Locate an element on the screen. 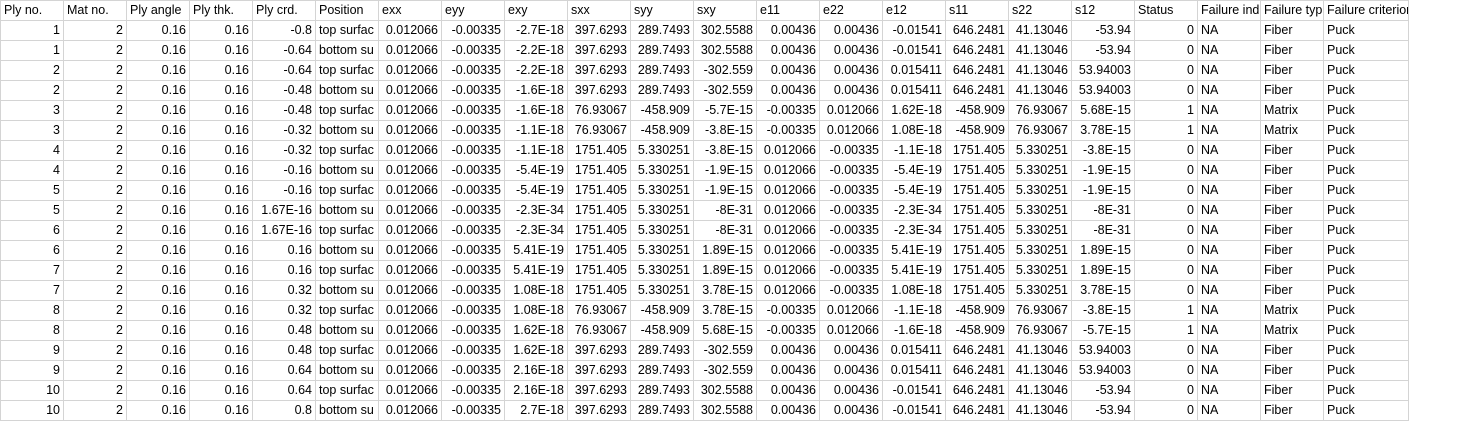 The height and width of the screenshot is (422, 1470). data-cell: -2.2E-18 is located at coordinates (536, 70).